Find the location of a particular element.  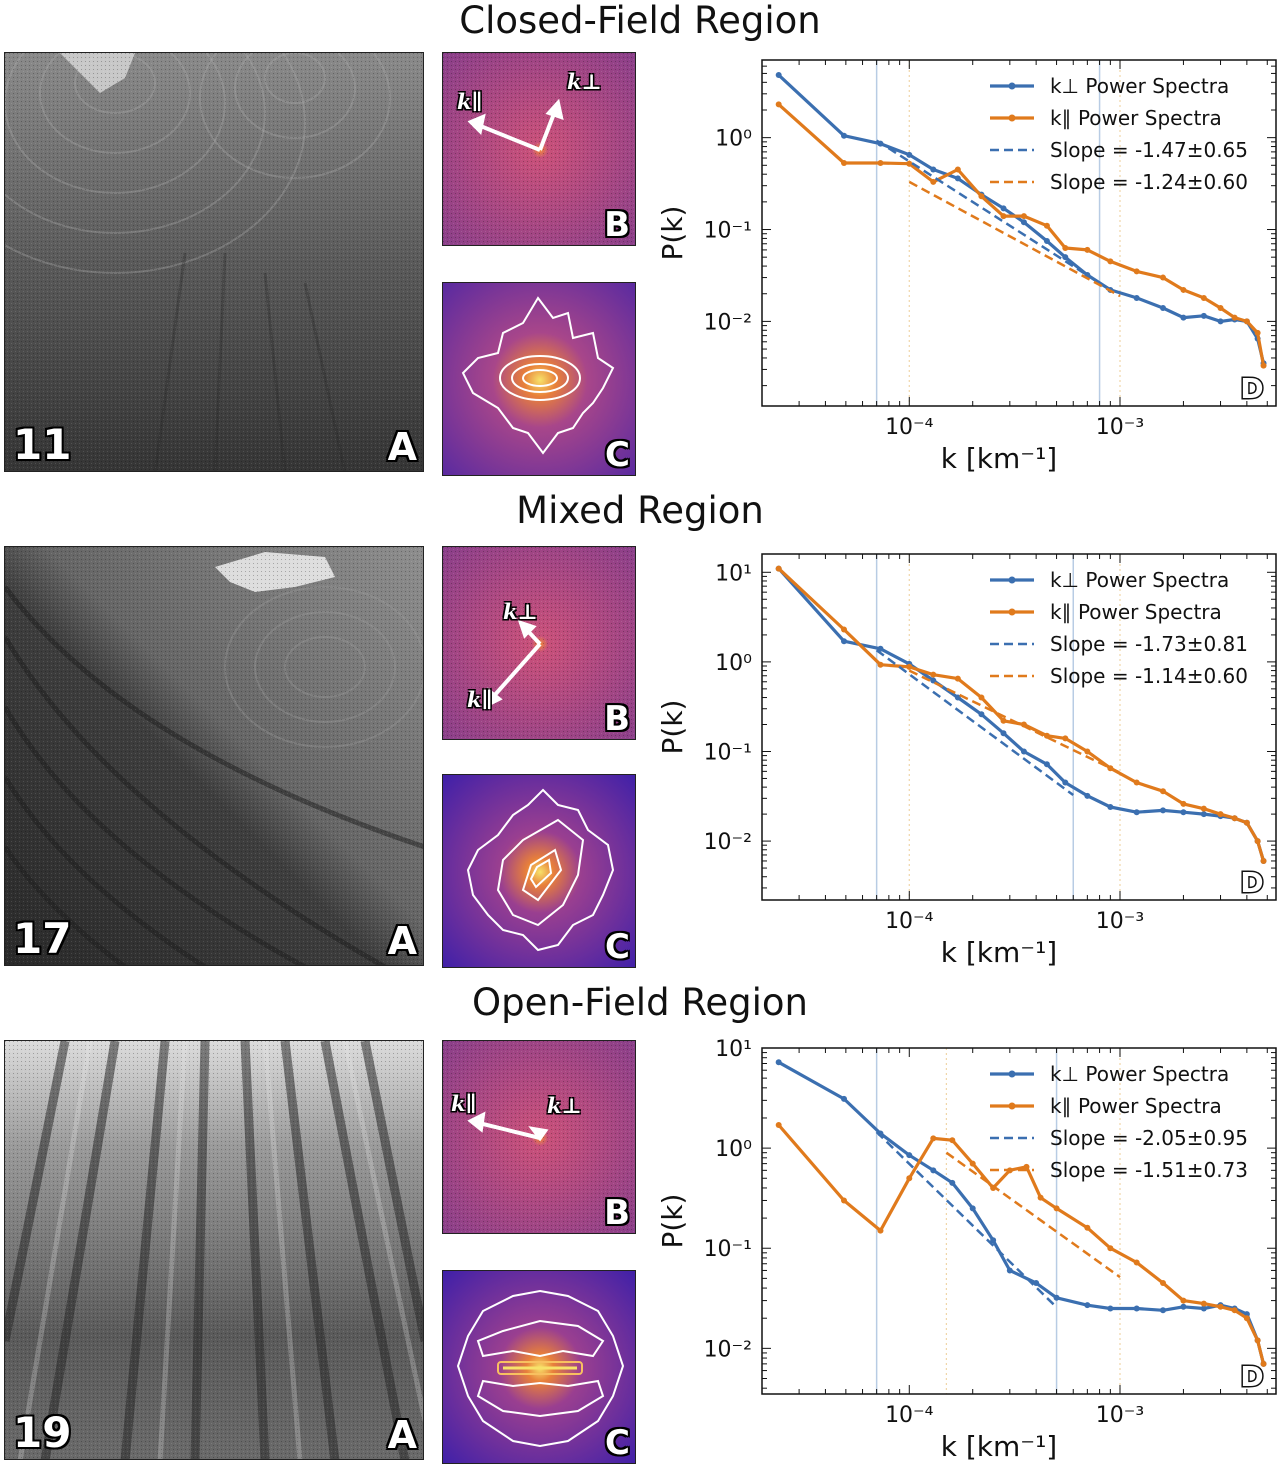

arrow-k-parallel is located at coordinates (515, 125).